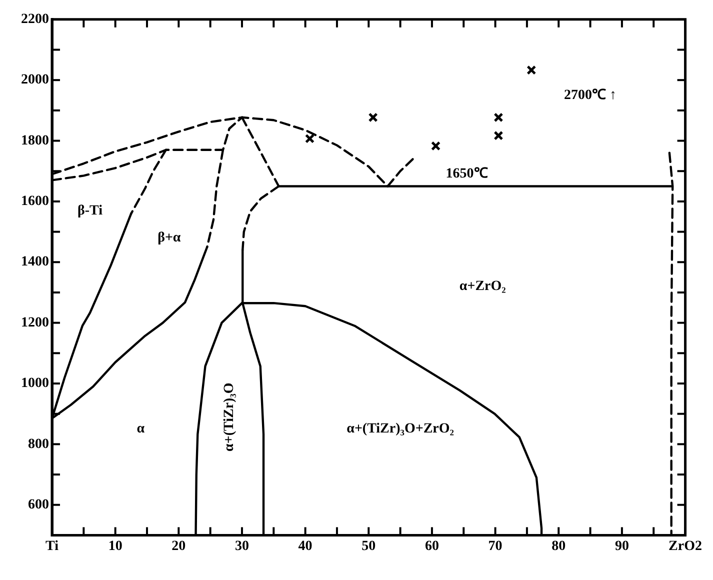 Image resolution: width=713 pixels, height=580 pixels. What do you see at coordinates (35, 202) in the screenshot?
I see `y-tick-label: 1600` at bounding box center [35, 202].